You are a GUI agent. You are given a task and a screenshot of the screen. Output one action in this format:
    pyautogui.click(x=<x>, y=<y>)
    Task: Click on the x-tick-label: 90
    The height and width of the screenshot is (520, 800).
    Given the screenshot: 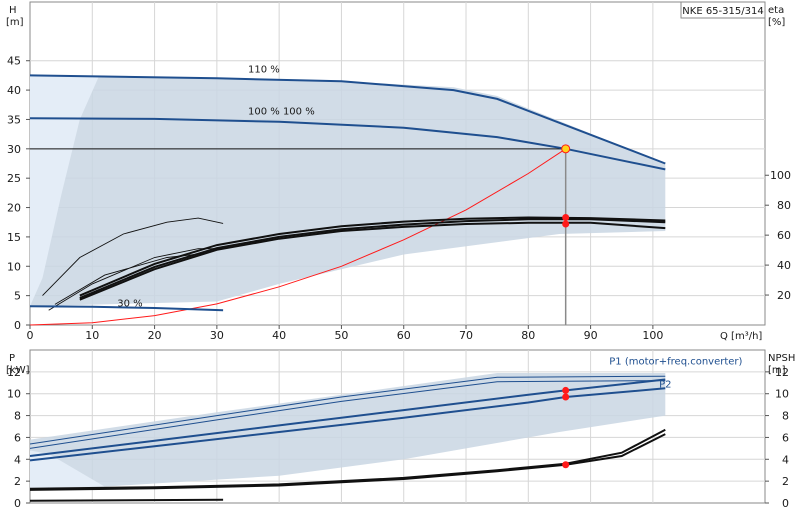 What is the action you would take?
    pyautogui.click(x=591, y=335)
    